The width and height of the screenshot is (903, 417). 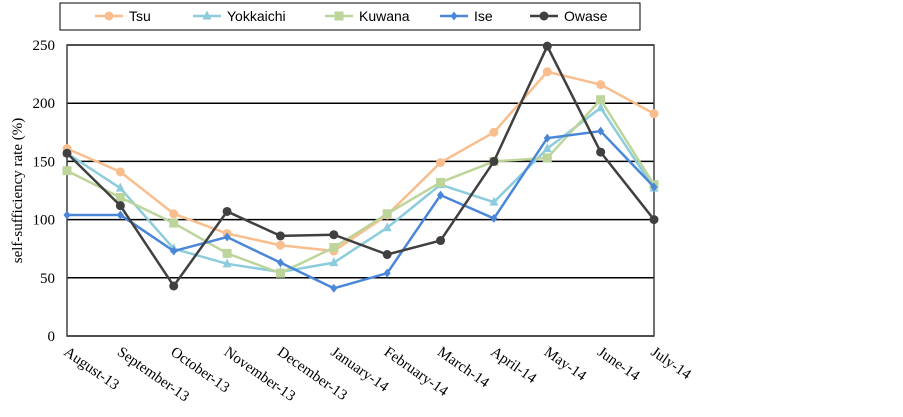 I want to click on legend: Tsu Yokkaichi Kuwana Ise Owase, so click(x=350, y=16).